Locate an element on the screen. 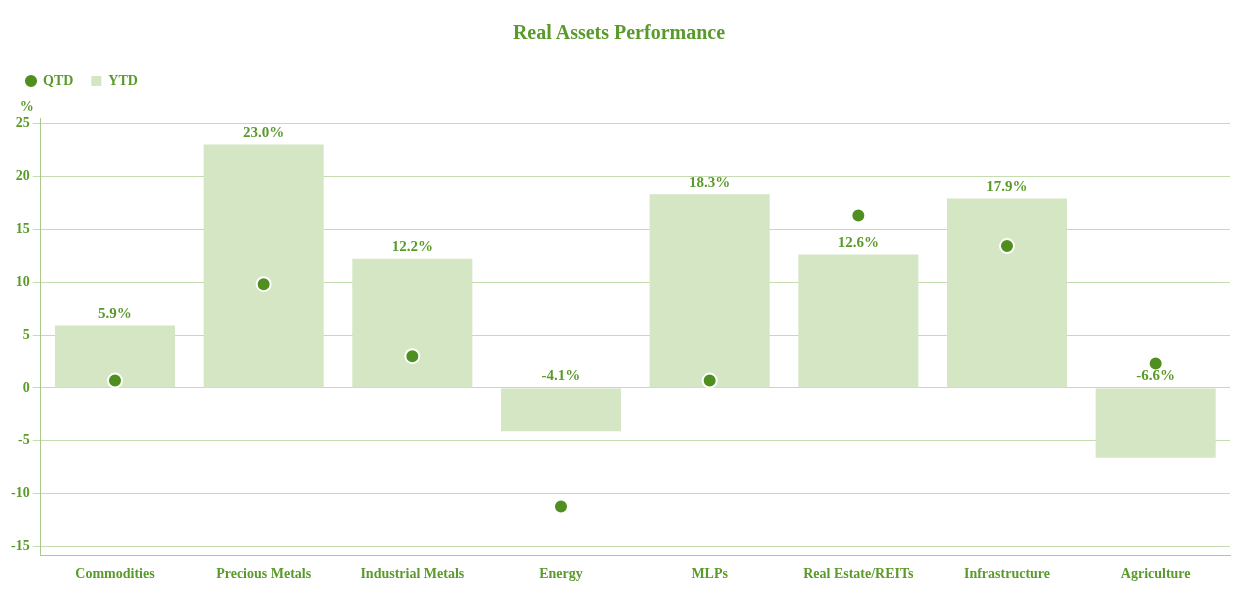 This screenshot has width=1248, height=594. y-tick-label: -5 is located at coordinates (23, 440).